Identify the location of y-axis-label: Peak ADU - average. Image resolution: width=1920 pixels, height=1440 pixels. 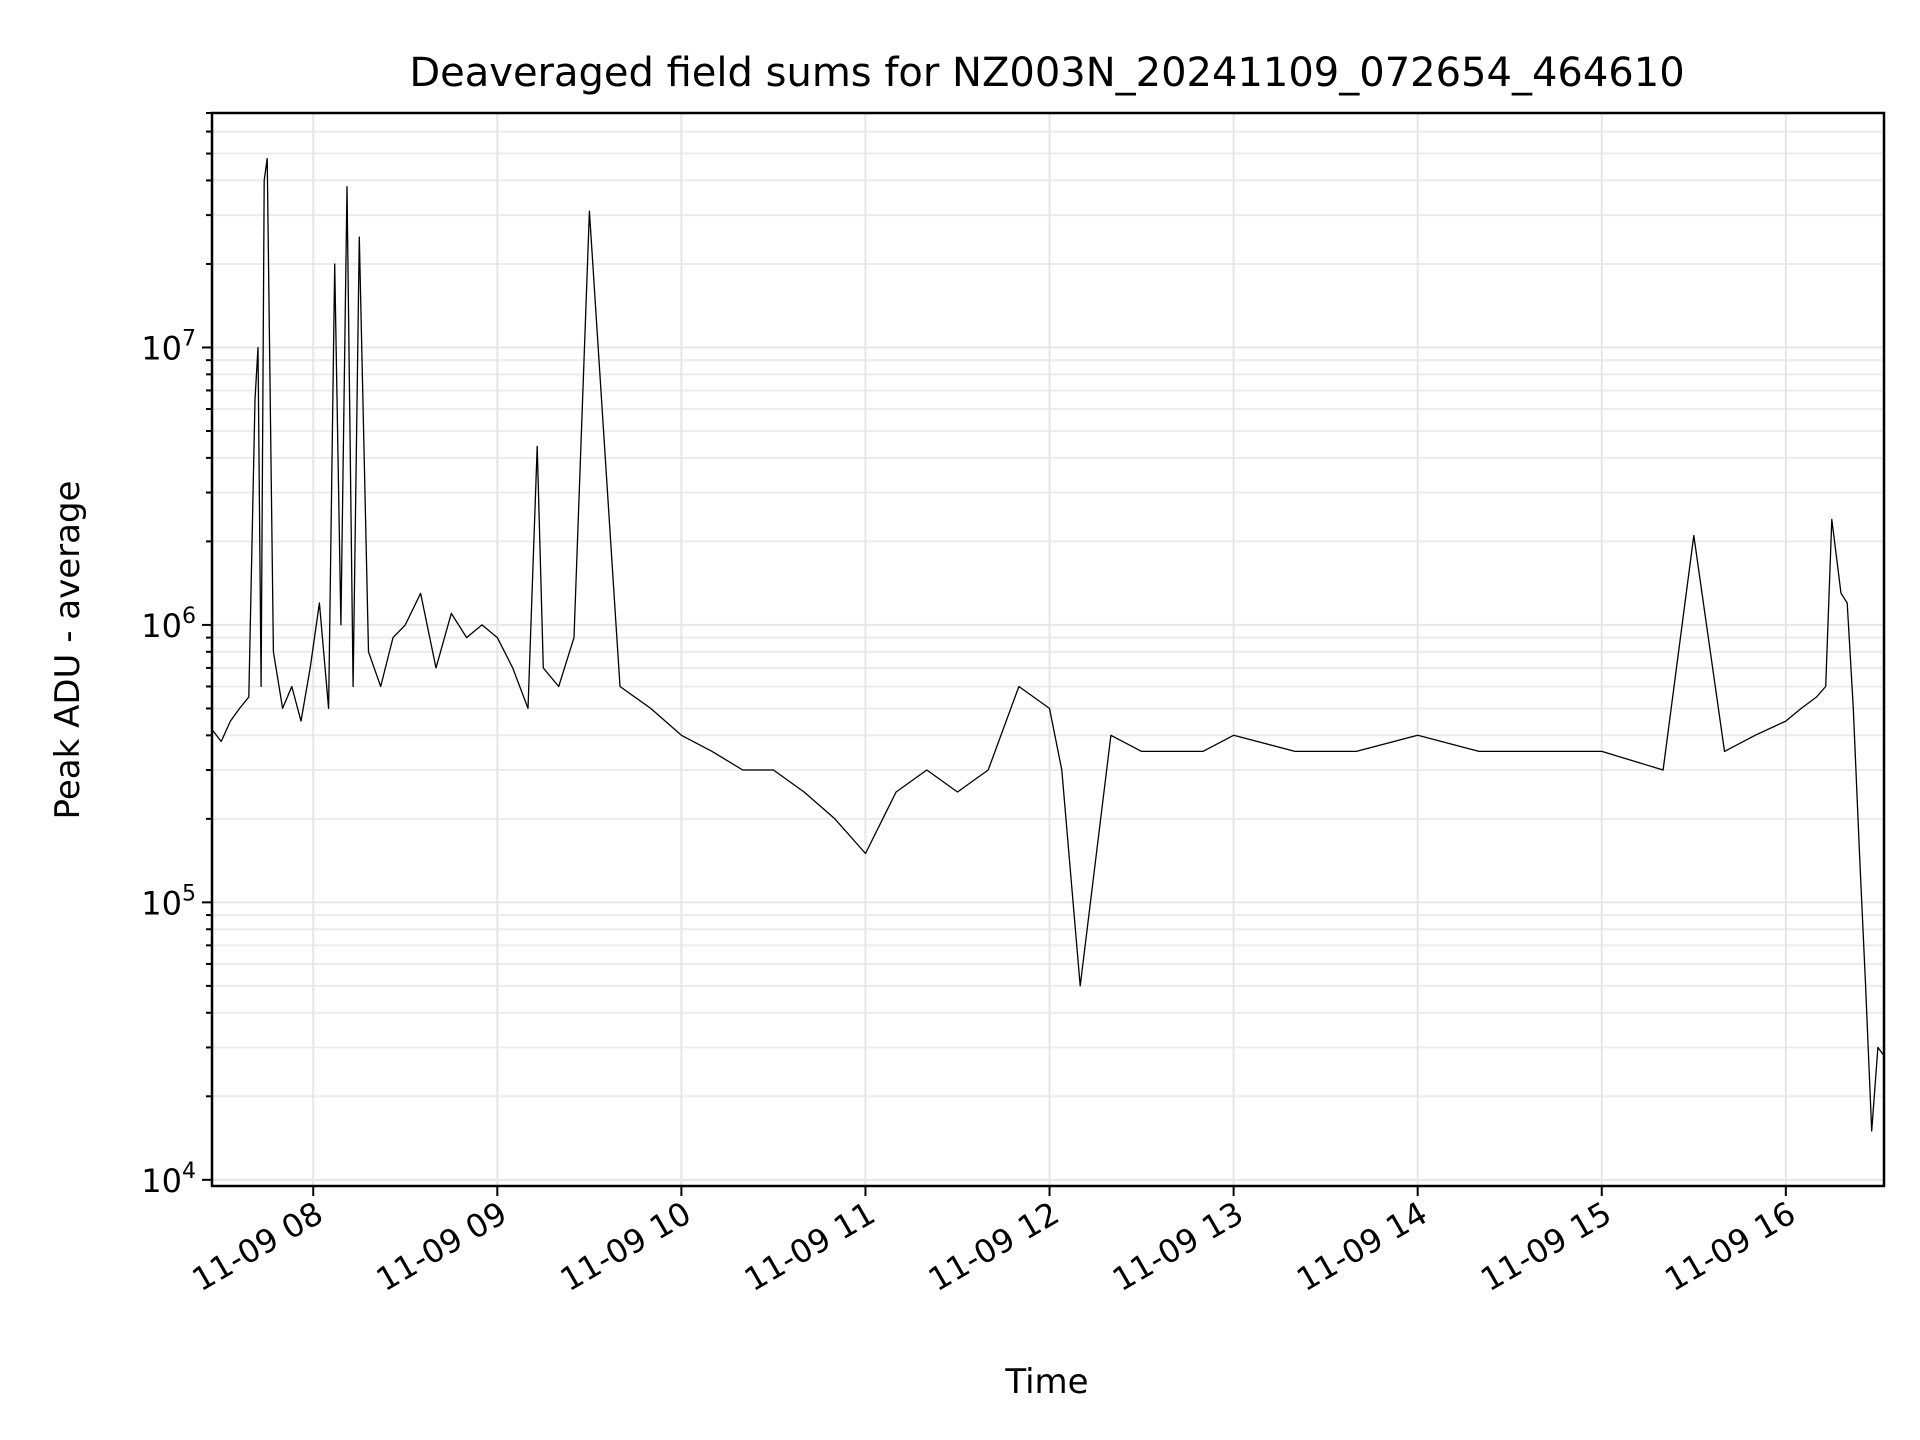
(68, 650).